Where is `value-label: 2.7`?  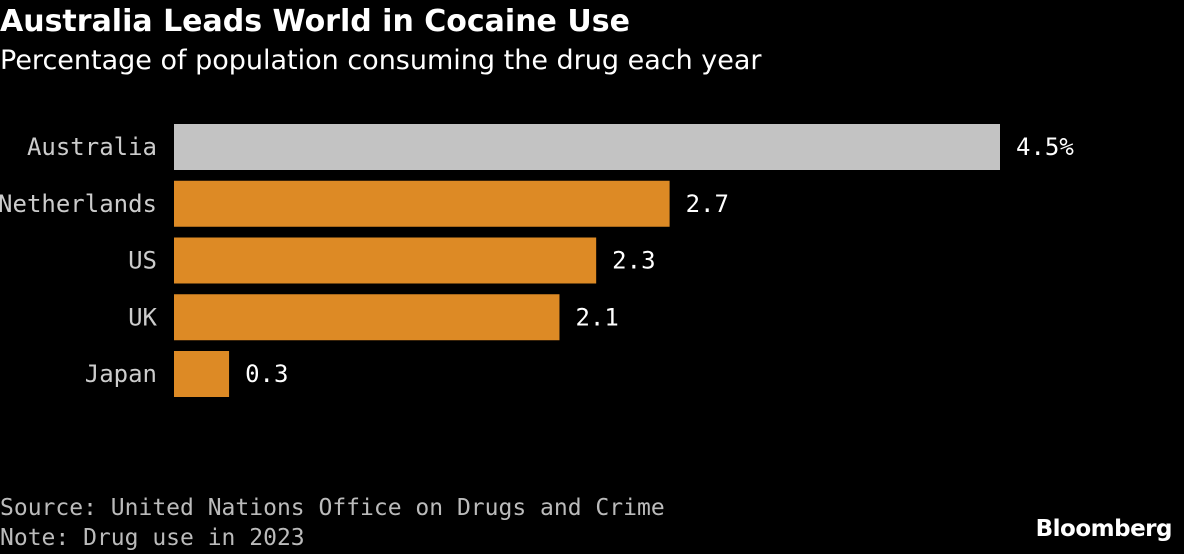 value-label: 2.7 is located at coordinates (707, 204).